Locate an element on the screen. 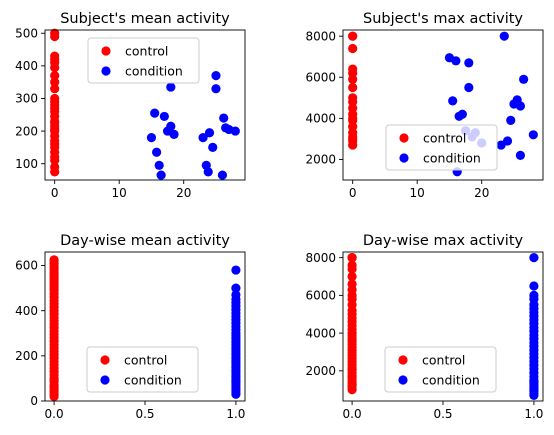  y-tick-label: 6000 is located at coordinates (320, 296).